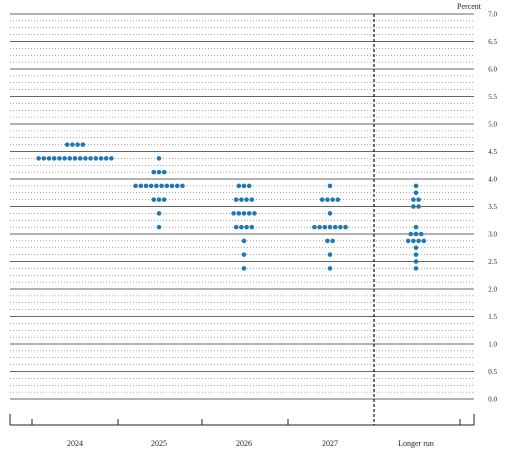  I want to click on x-category-label: 2027, so click(330, 443).